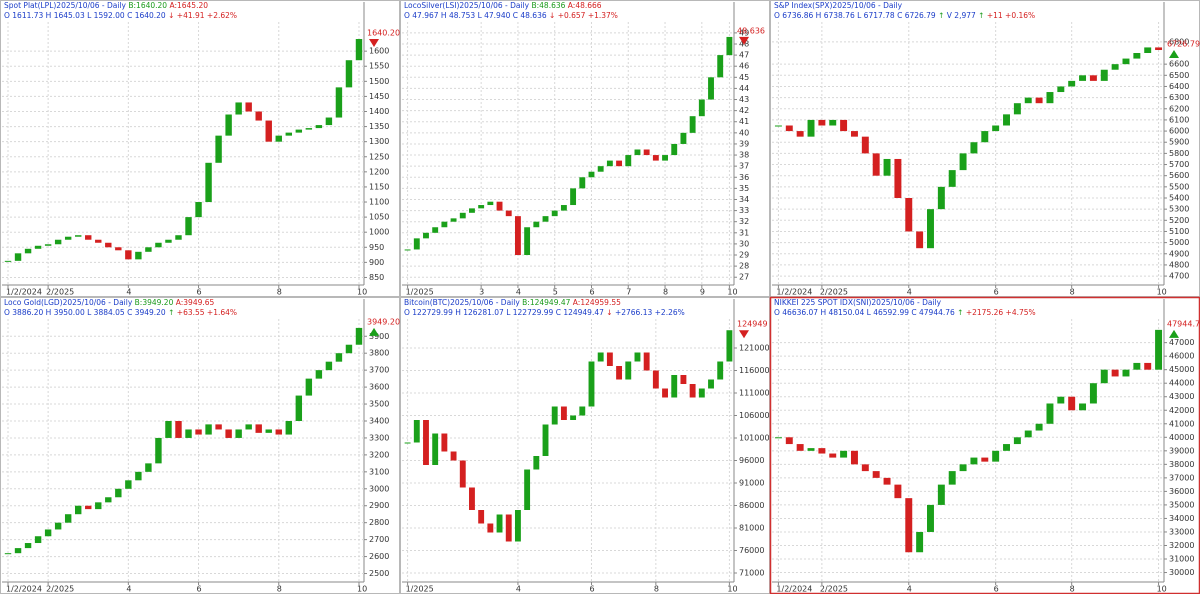  What do you see at coordinates (379, 217) in the screenshot?
I see `y-tick-label: 1050` at bounding box center [379, 217].